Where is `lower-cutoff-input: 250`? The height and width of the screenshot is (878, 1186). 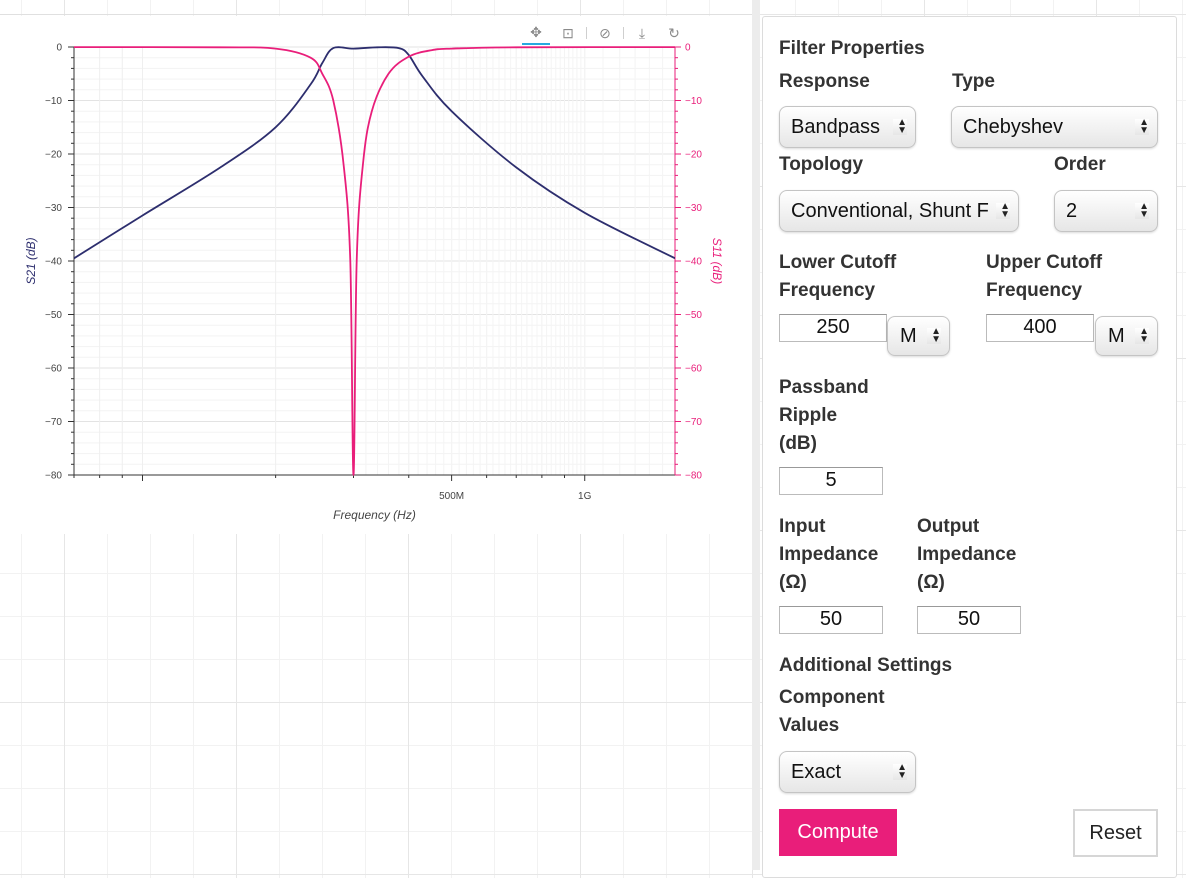 lower-cutoff-input: 250 is located at coordinates (833, 328).